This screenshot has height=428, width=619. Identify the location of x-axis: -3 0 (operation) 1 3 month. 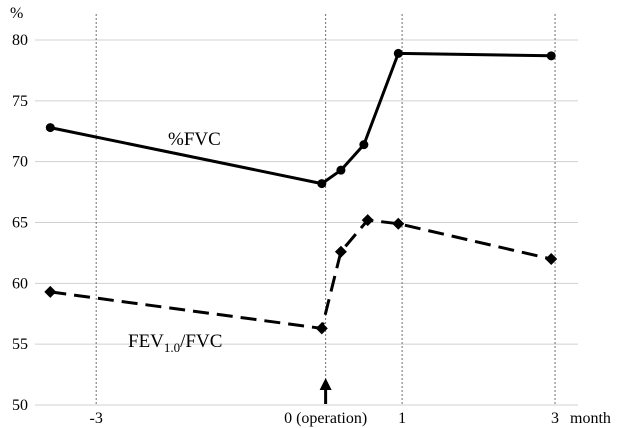
(350, 418).